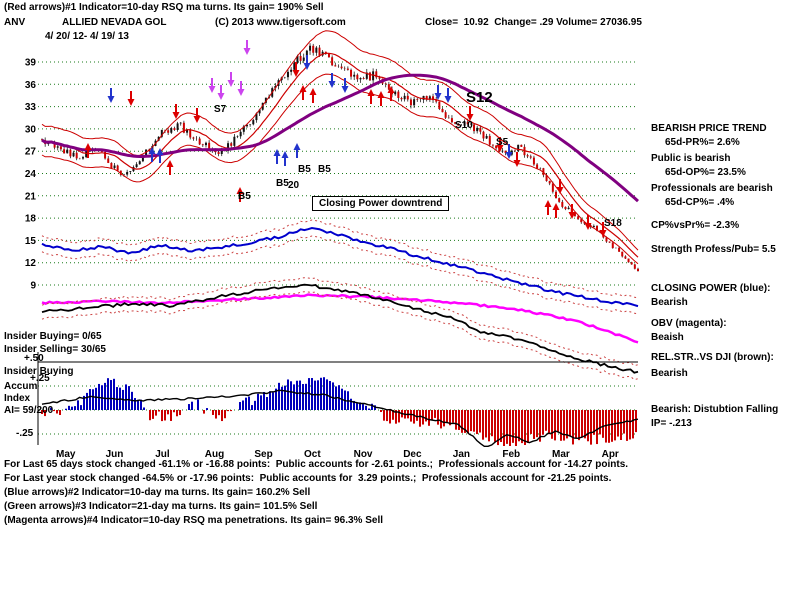 The width and height of the screenshot is (800, 600). Describe the element at coordinates (29, 410) in the screenshot. I see `ai-value: AI= 59/200` at that location.